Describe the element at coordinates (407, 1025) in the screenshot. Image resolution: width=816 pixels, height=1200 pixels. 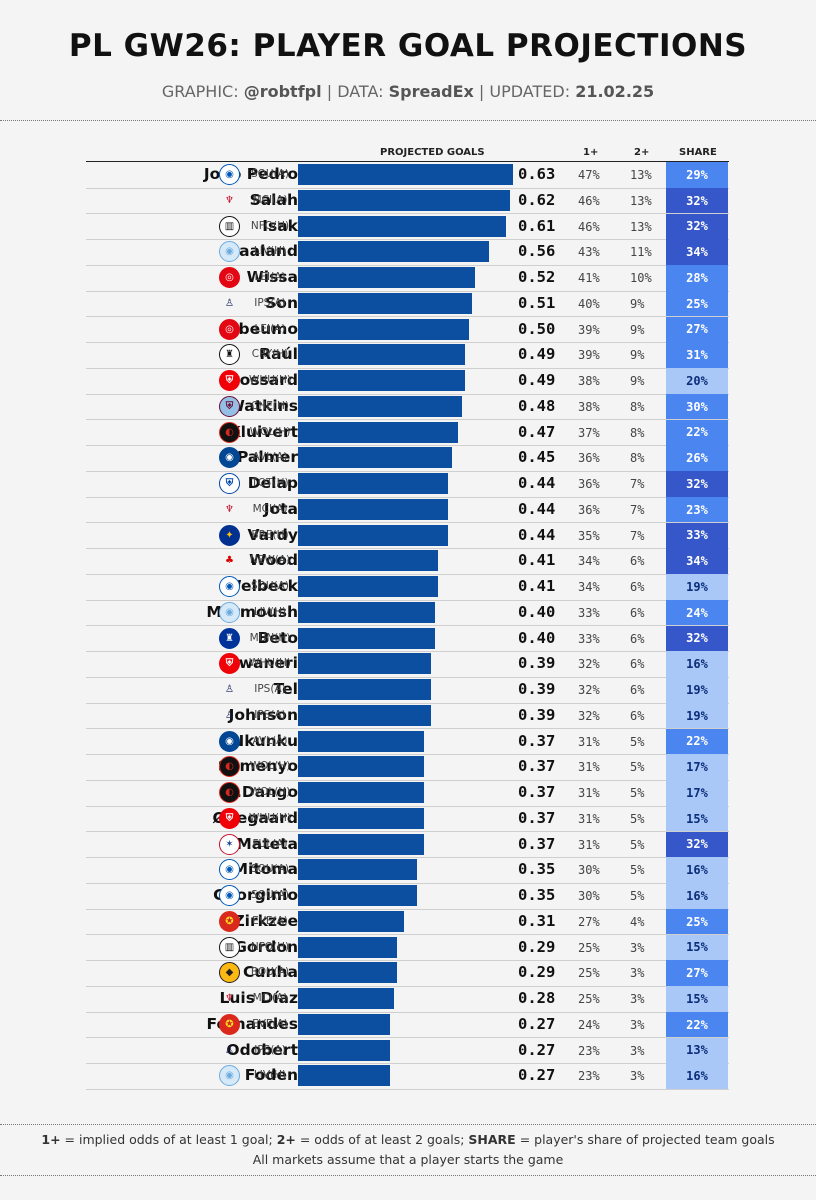
I see `table-row: Fernandes ✪ EVE(A) 0.27 24% 3% 22%` at that location.